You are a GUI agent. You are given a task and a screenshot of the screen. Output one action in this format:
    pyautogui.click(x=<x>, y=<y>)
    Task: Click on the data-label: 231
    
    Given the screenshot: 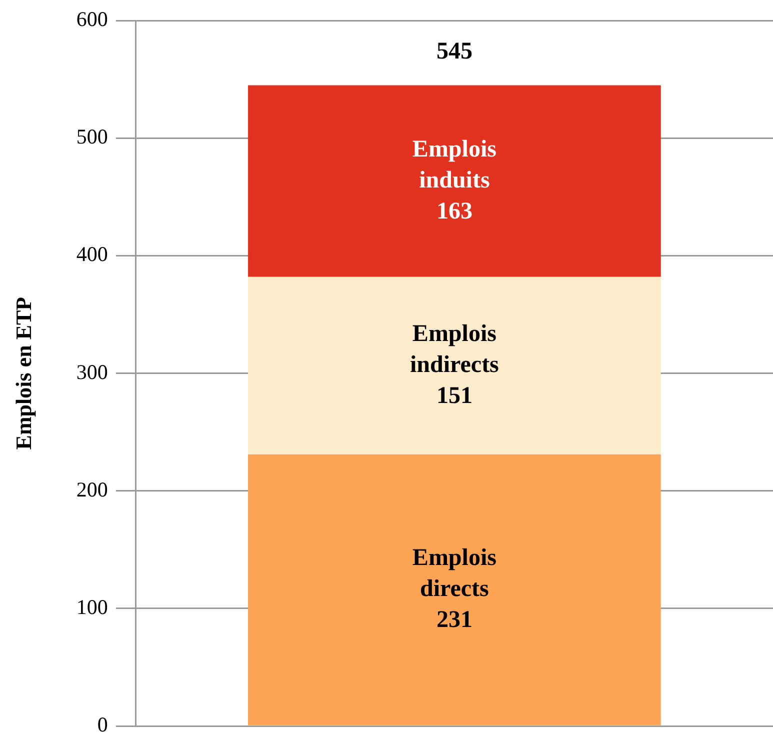 What is the action you would take?
    pyautogui.click(x=454, y=620)
    